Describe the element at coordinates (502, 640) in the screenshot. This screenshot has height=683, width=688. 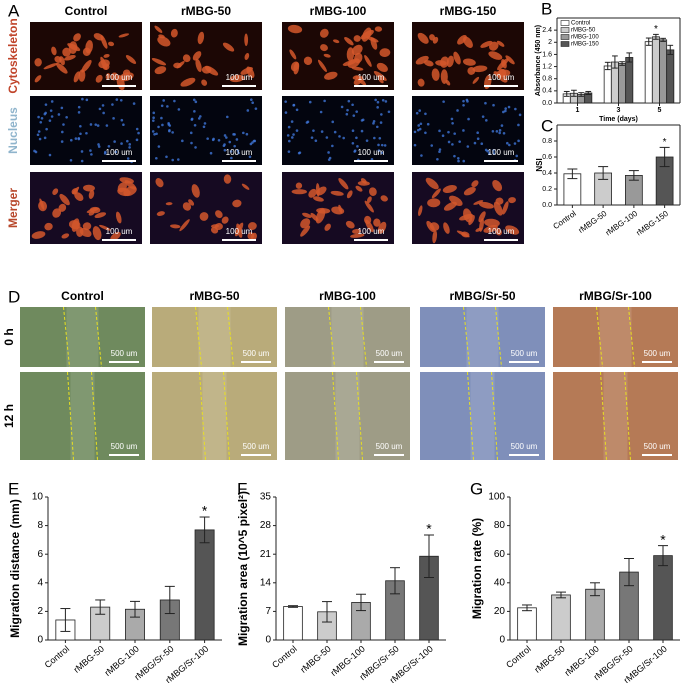
I see `y-tick-label: 0` at that location.